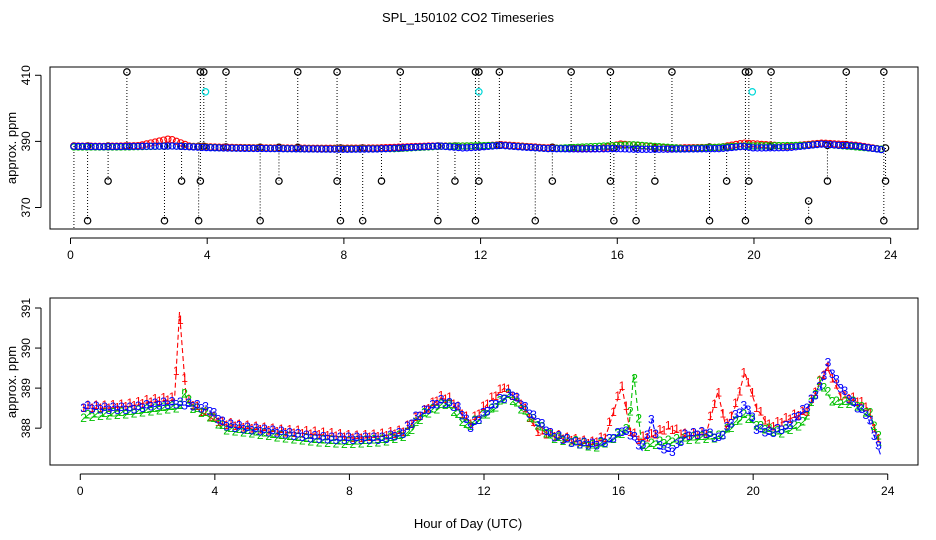 The image size is (936, 540). Describe the element at coordinates (400, 72) in the screenshot. I see `calibration-peak-point` at that location.